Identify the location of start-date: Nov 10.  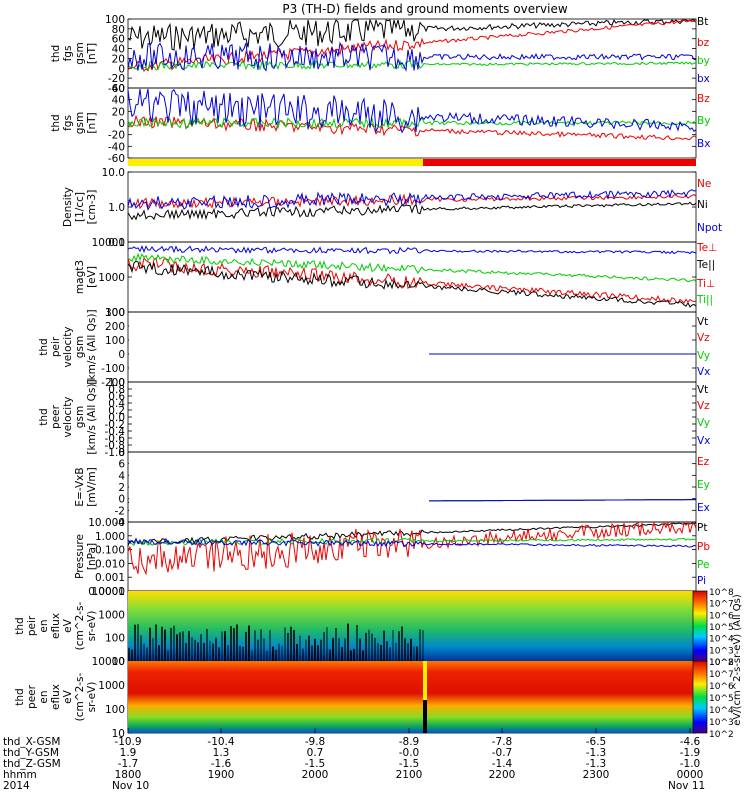
(130, 786).